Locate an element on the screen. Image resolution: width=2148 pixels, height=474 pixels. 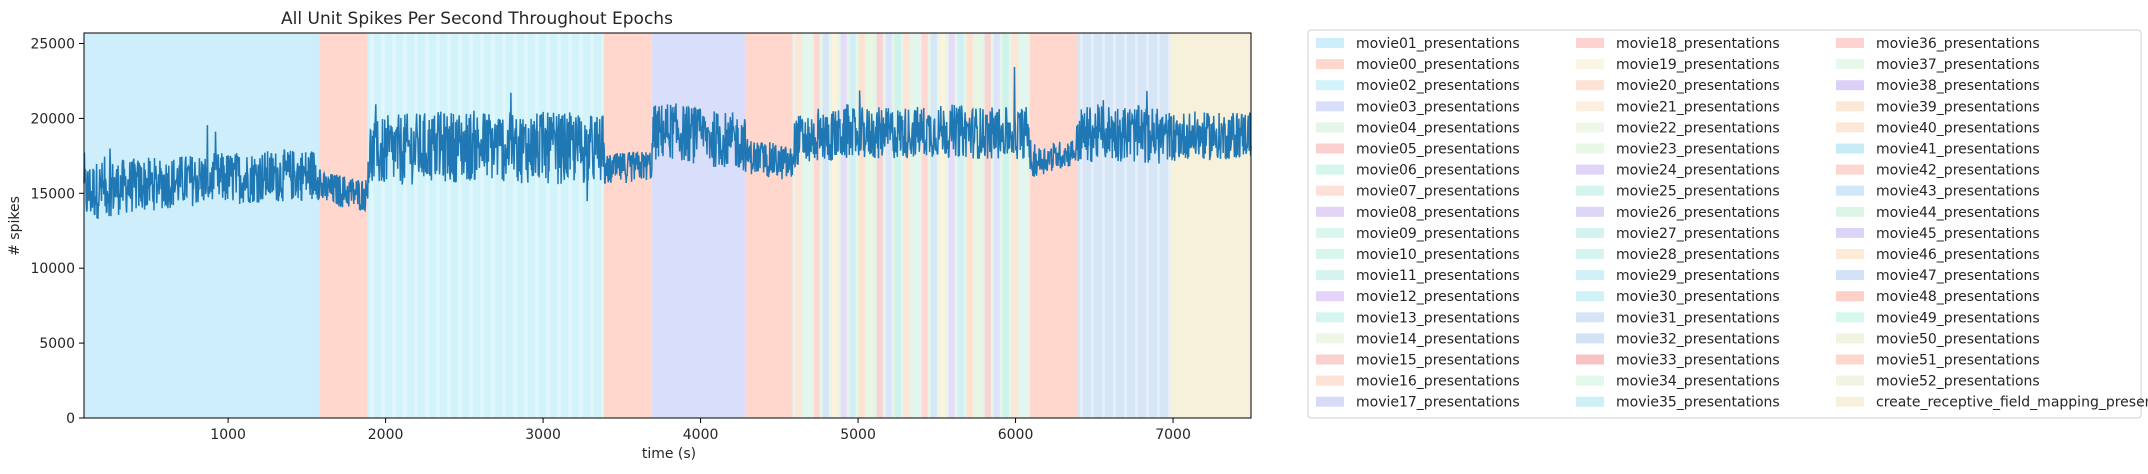
y-tick-label-20000: 20000 is located at coordinates (52, 119).